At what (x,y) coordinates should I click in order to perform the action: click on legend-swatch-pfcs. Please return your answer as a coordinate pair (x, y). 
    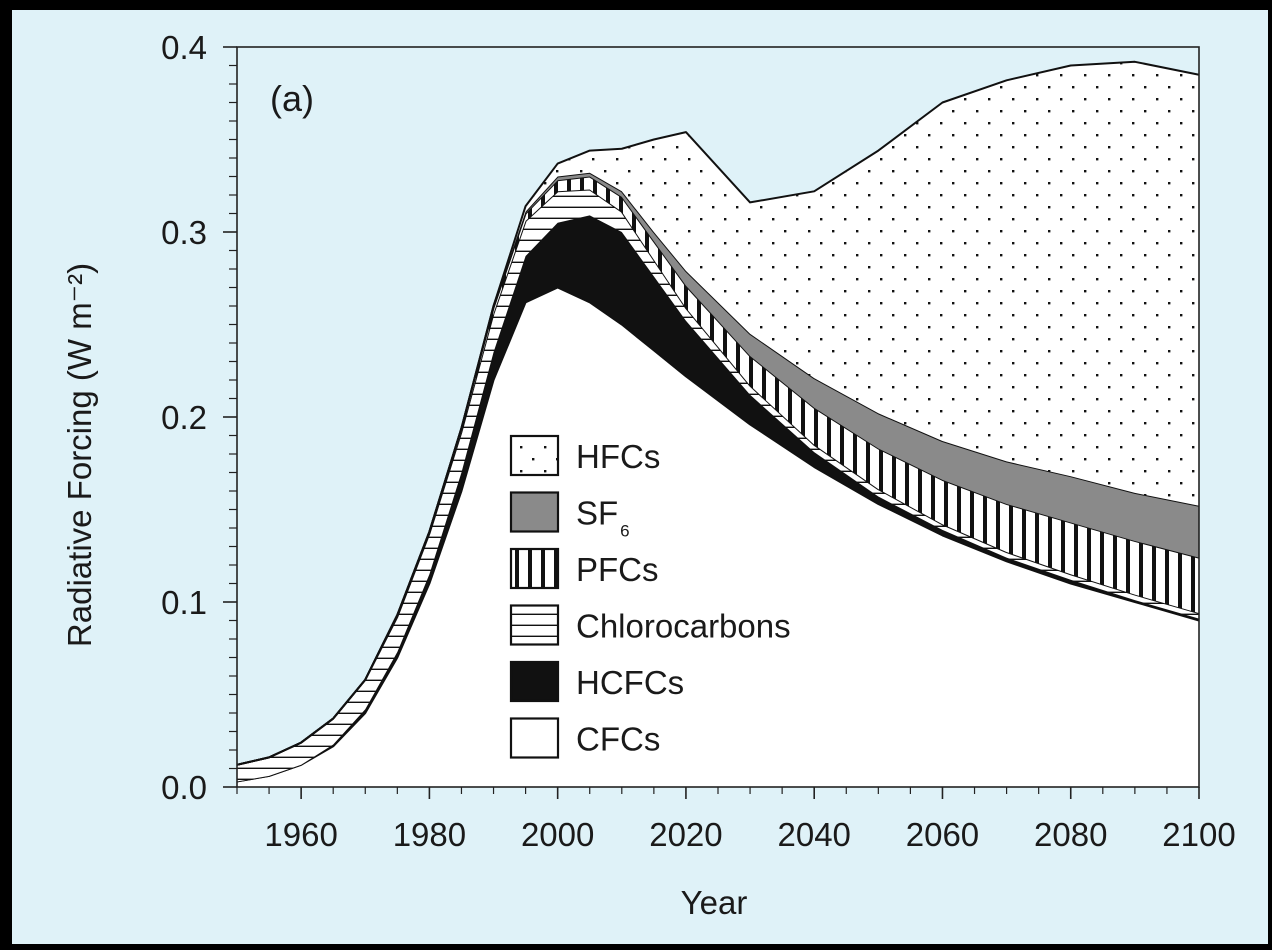
    Looking at the image, I should click on (534, 568).